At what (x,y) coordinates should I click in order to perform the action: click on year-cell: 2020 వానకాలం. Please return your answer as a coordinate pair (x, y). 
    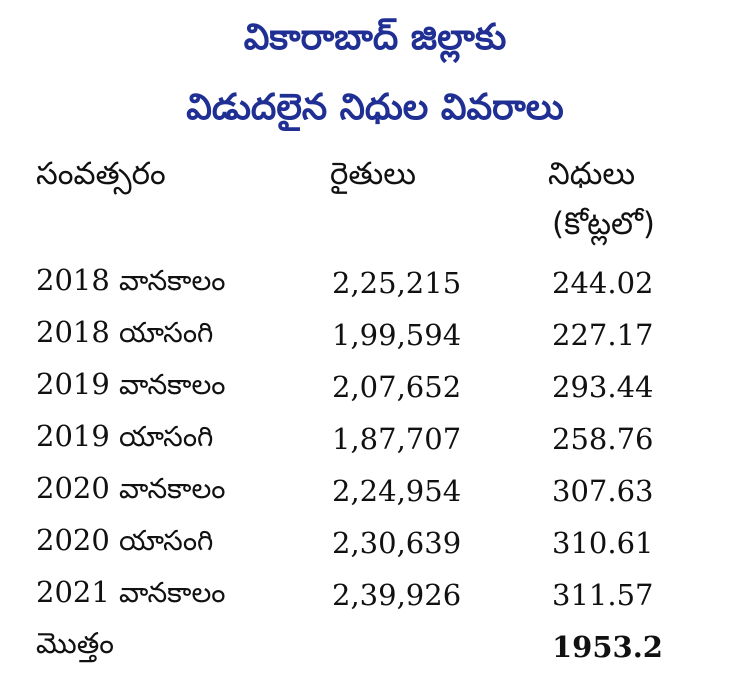
    Looking at the image, I should click on (184, 491).